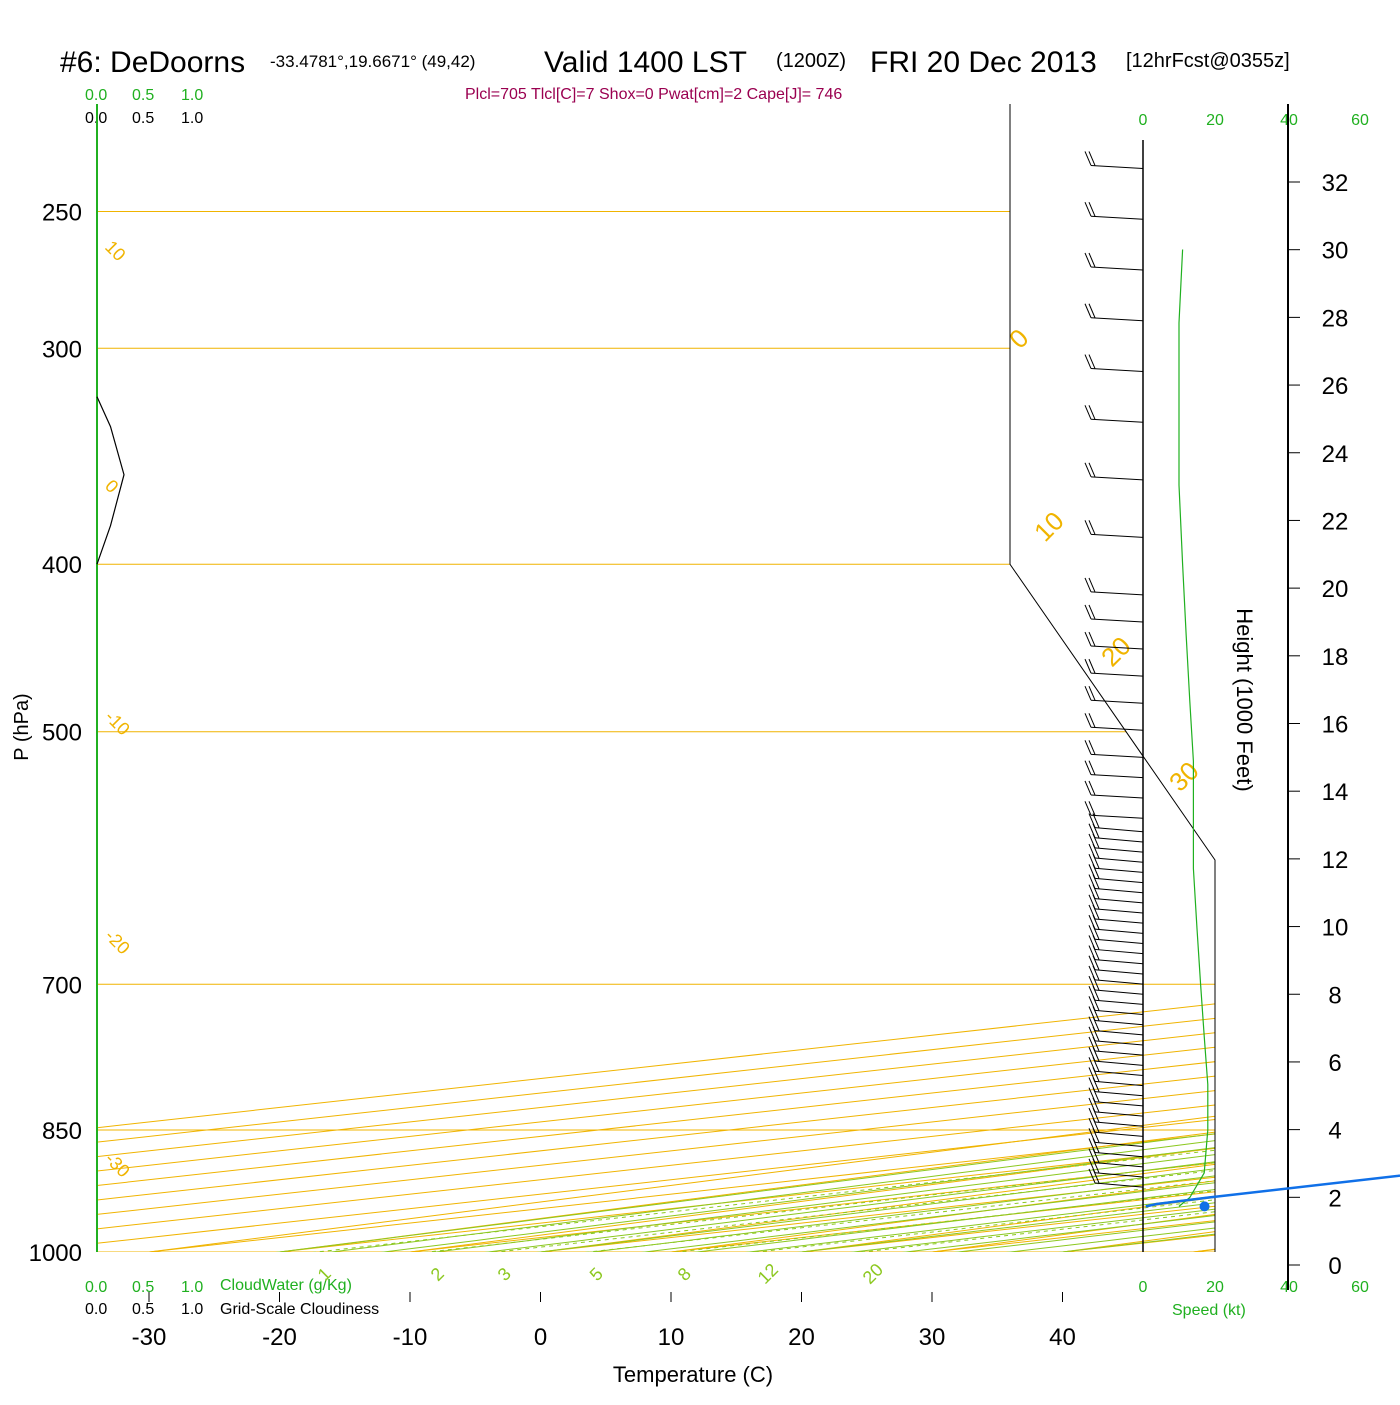 The width and height of the screenshot is (1400, 1405). What do you see at coordinates (143, 95) in the screenshot?
I see `cloudwater-scale-1: 0.5` at bounding box center [143, 95].